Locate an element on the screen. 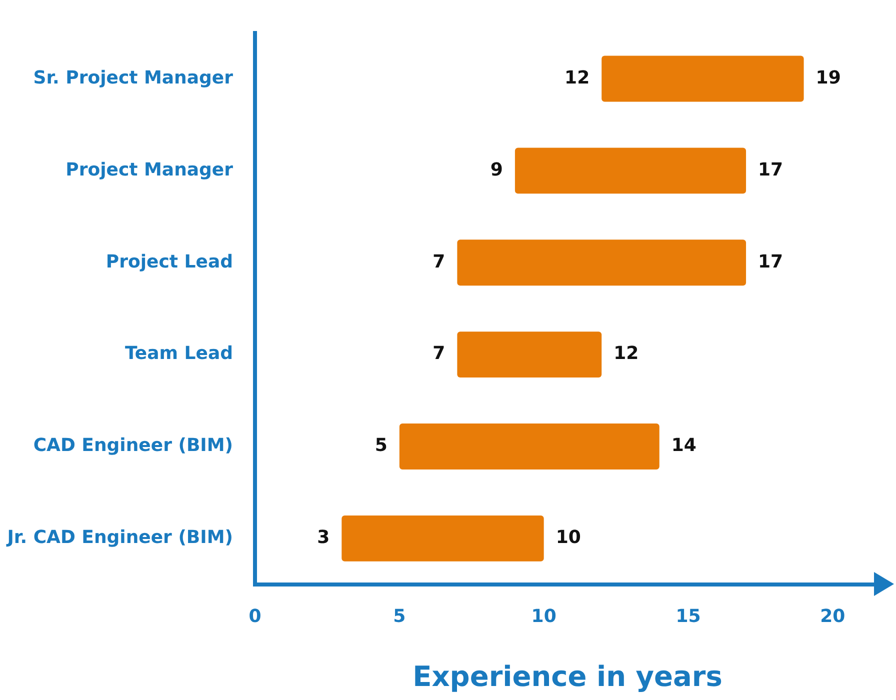 This screenshot has width=896, height=700. y-tick-label: Sr. Project Manager is located at coordinates (133, 77).